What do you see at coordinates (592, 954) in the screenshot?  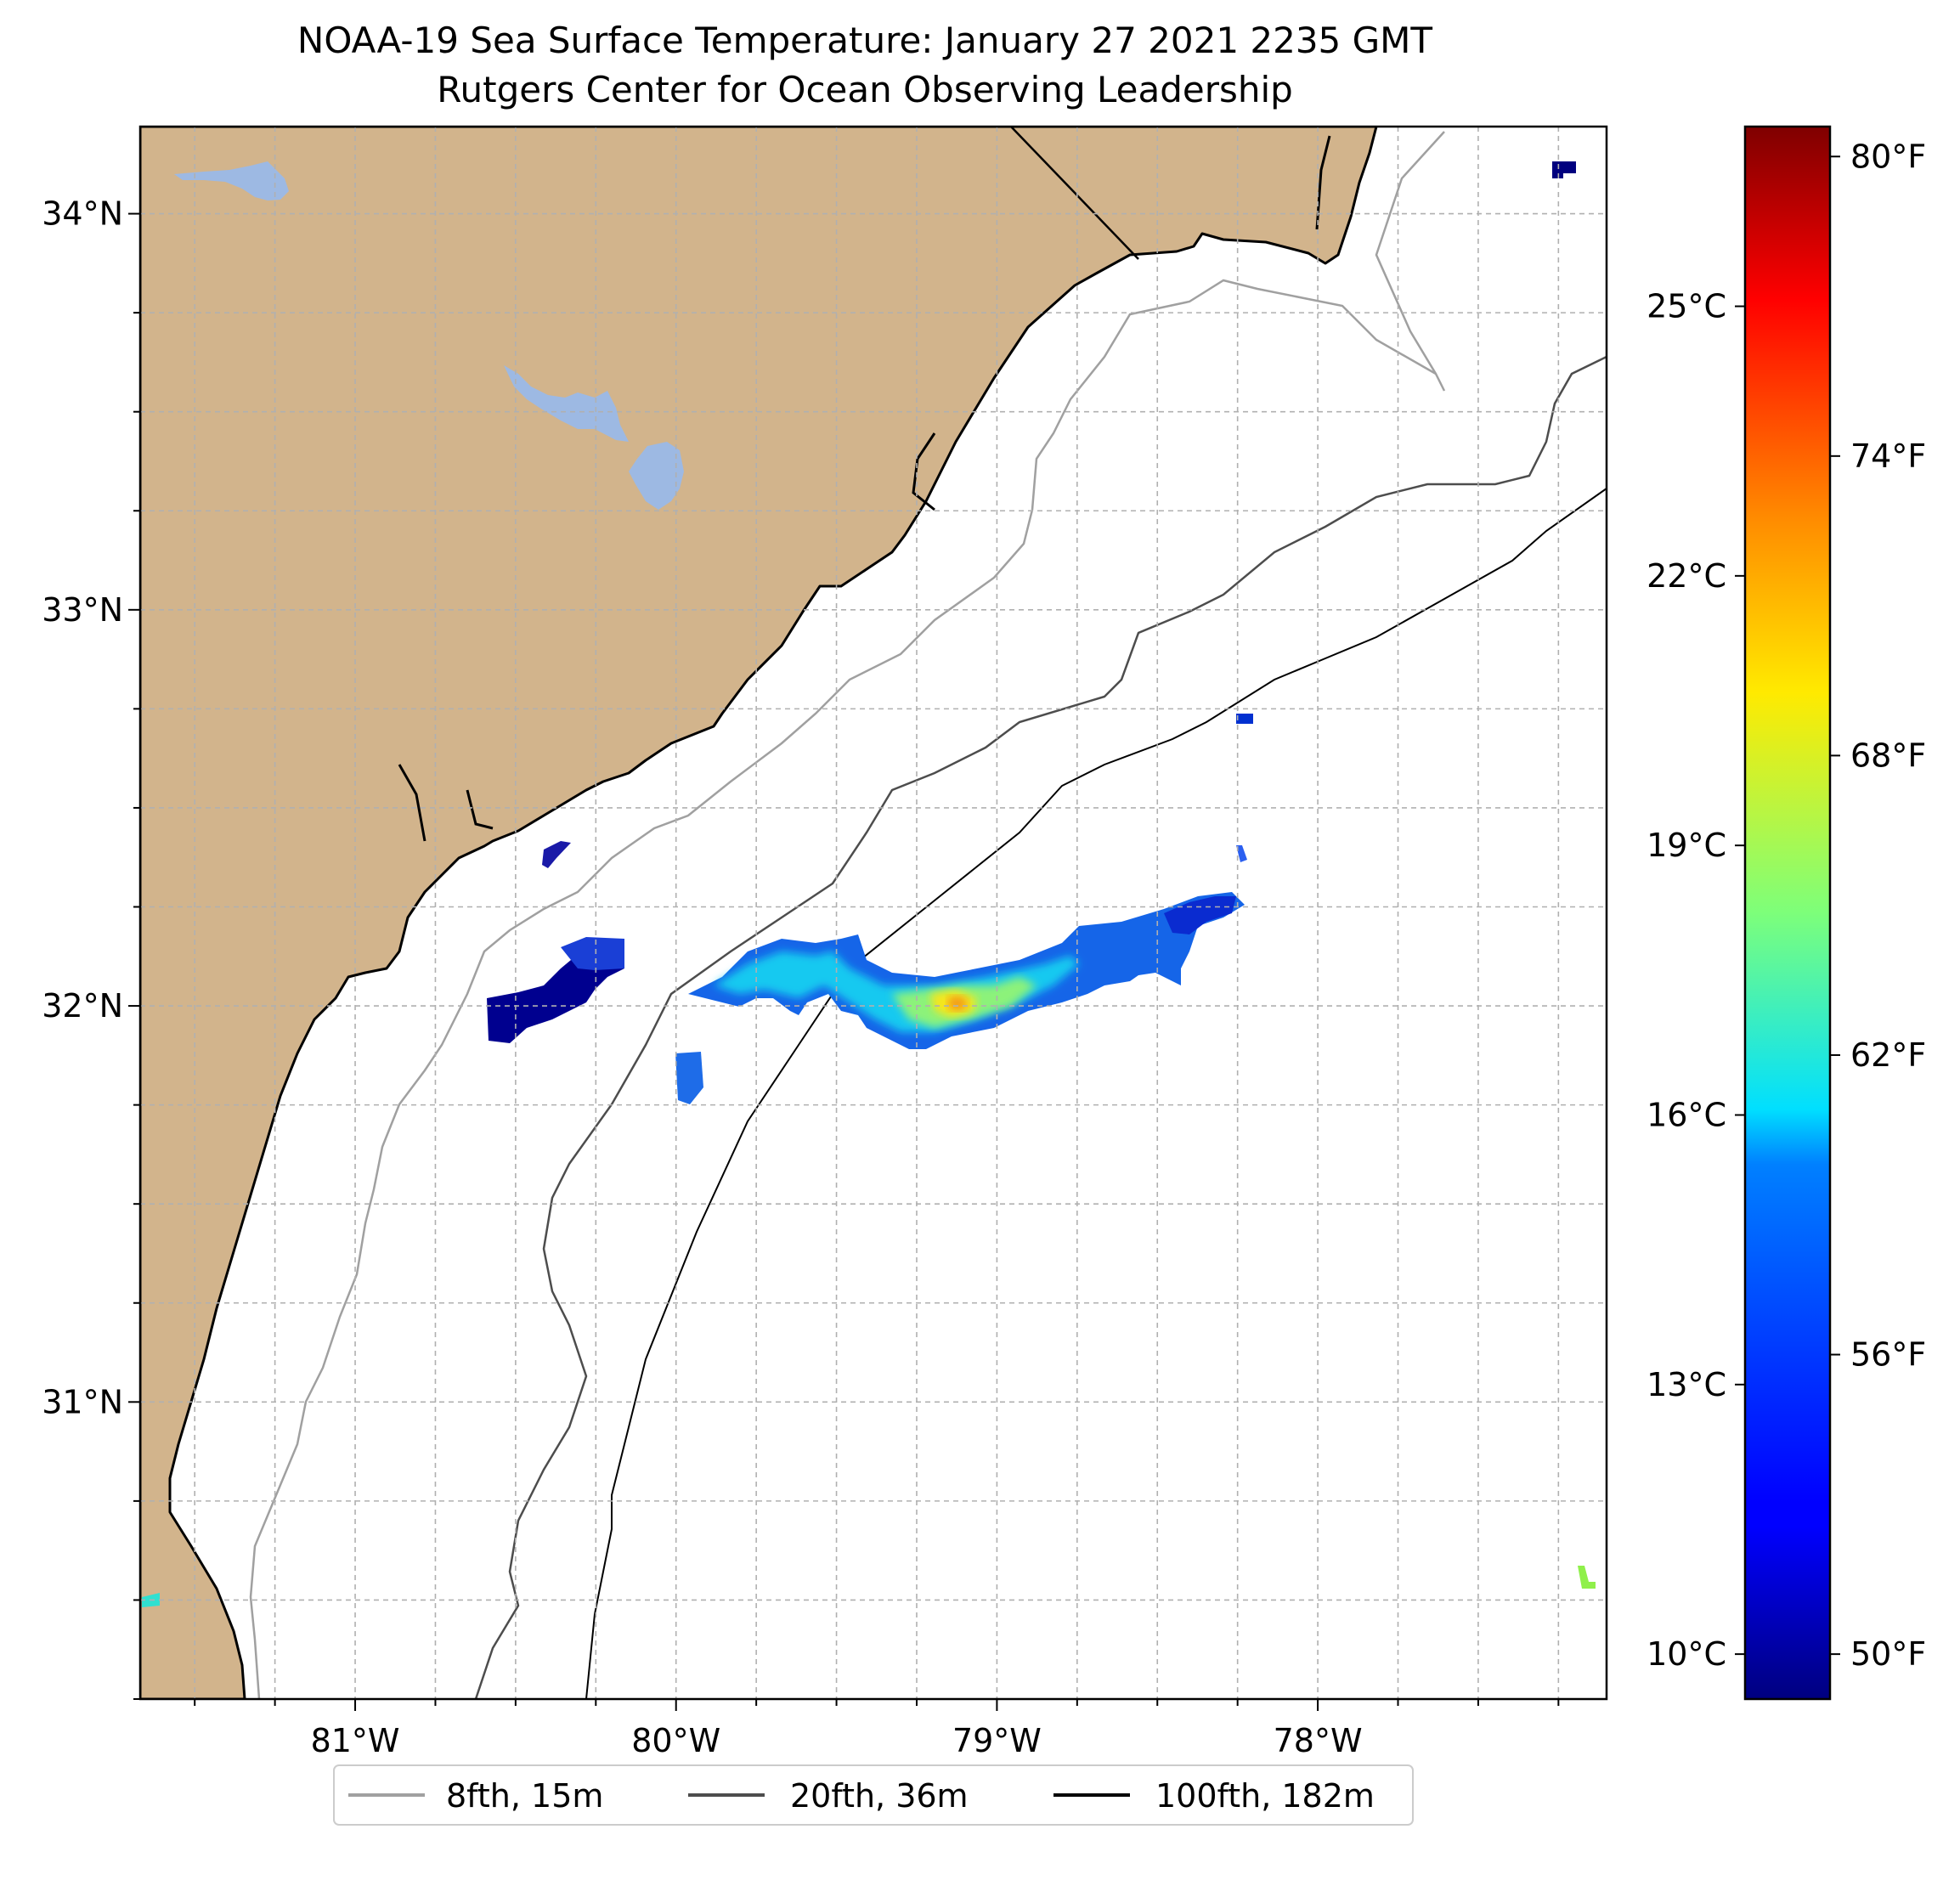 I see `sst-patch-blue` at bounding box center [592, 954].